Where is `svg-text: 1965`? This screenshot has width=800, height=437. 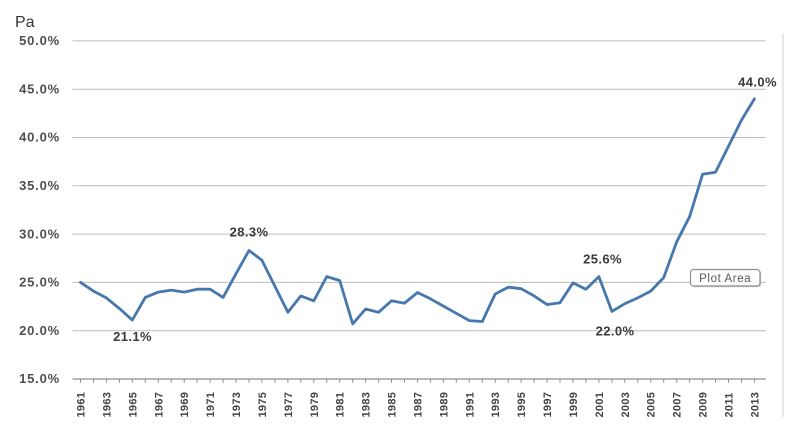 svg-text: 1965 is located at coordinates (133, 405).